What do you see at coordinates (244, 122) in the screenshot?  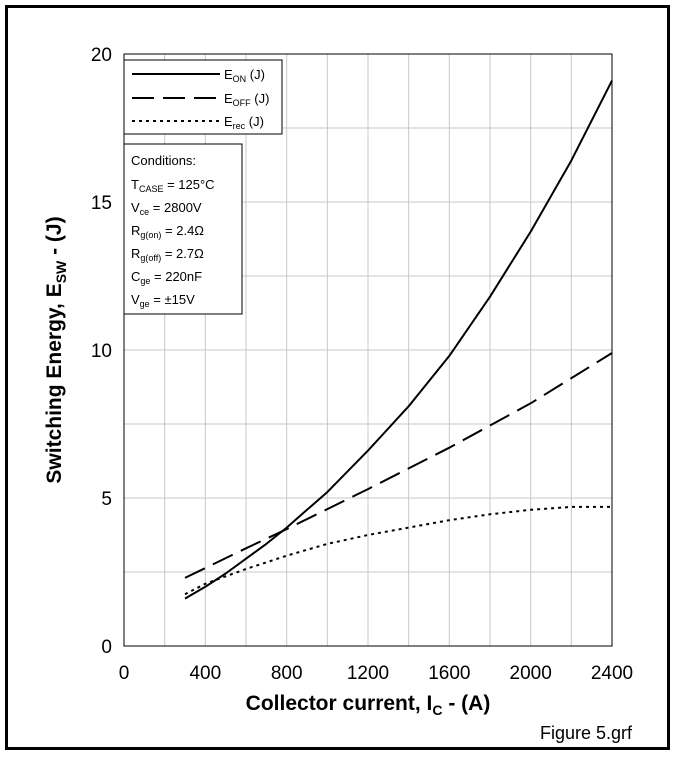 I see `legend-label-erec: Erec (J)` at bounding box center [244, 122].